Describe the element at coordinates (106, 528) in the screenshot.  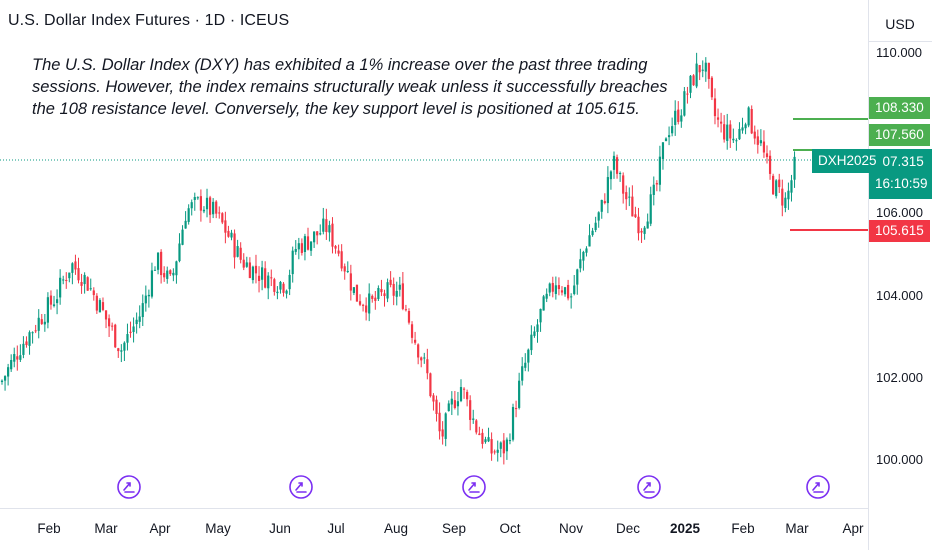
I see `x-tick-label: Mar` at that location.